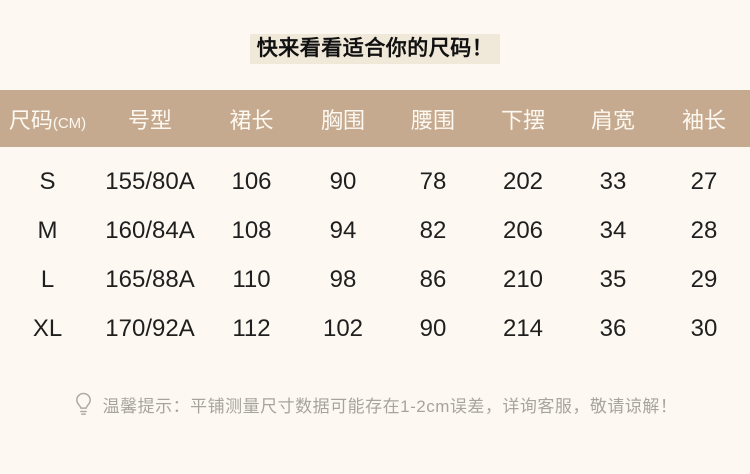 The image size is (750, 474). What do you see at coordinates (375, 279) in the screenshot?
I see `table-row-l: L 165/88A 110 98 86 210 35 29` at bounding box center [375, 279].